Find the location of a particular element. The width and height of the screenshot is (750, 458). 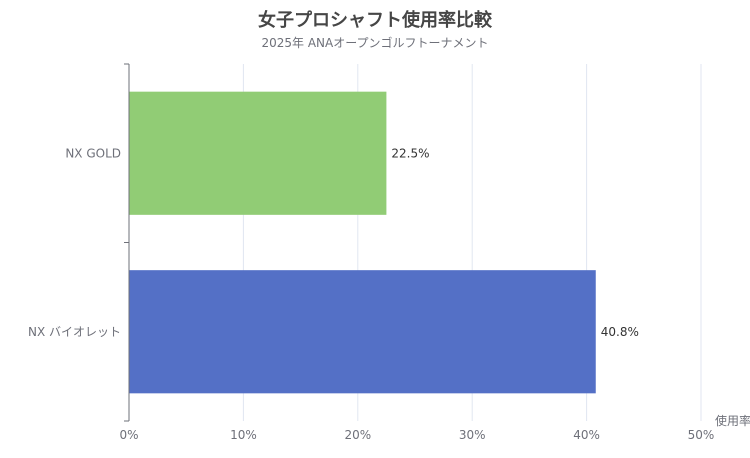

y-tick-label: NX バイオレット is located at coordinates (74, 332).